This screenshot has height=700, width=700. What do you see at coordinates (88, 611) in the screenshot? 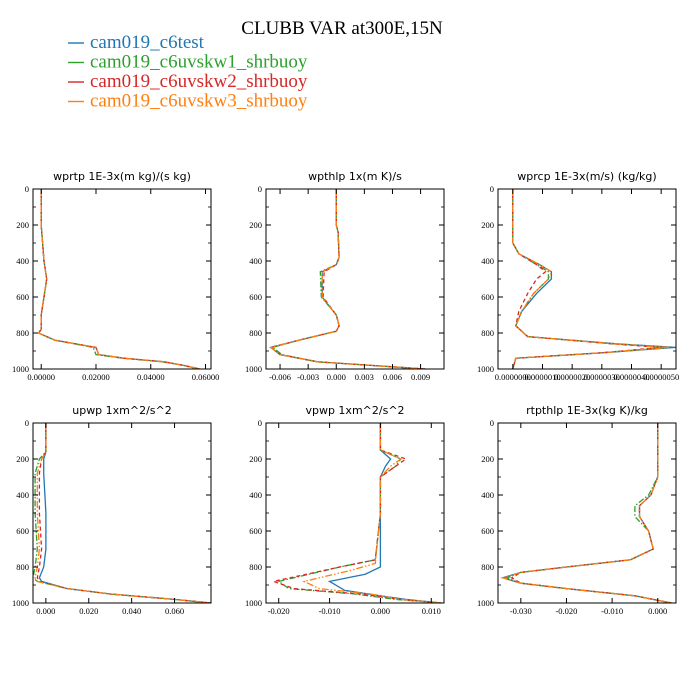
I see `x-tick-label: 0.020` at bounding box center [88, 611].